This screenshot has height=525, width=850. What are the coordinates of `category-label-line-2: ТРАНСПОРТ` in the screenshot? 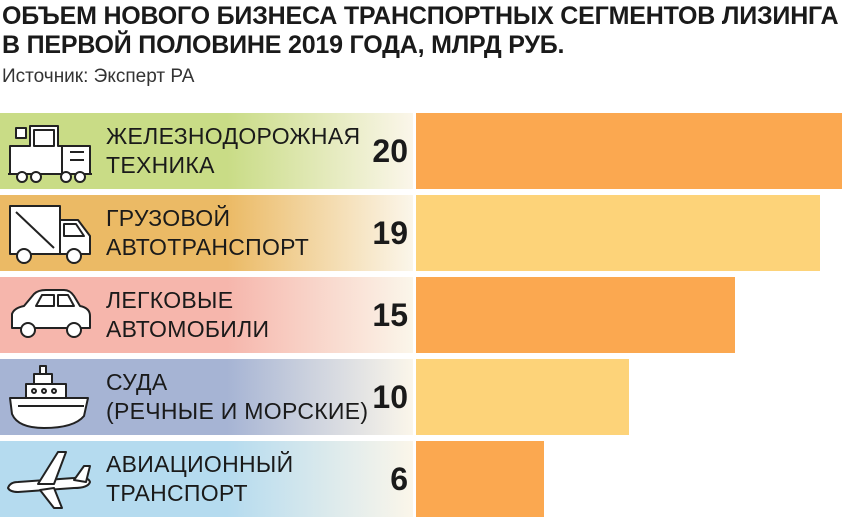 It's located at (177, 493).